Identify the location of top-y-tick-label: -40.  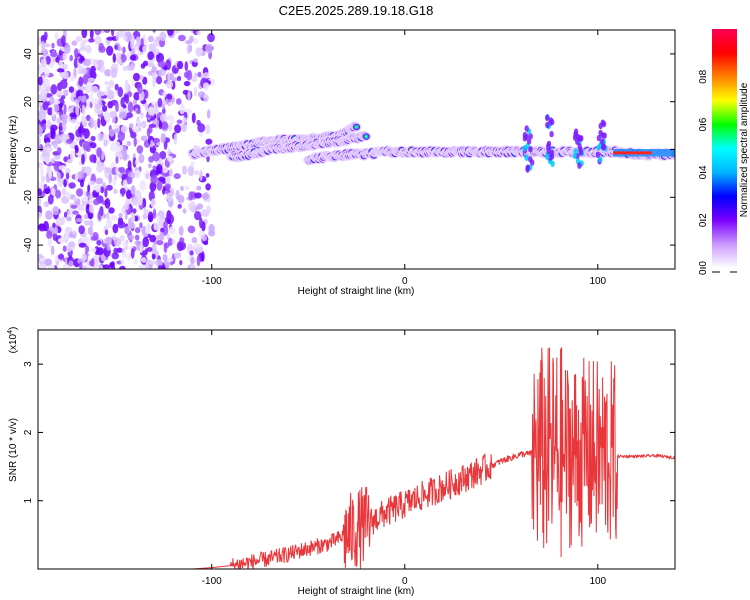
(28, 244).